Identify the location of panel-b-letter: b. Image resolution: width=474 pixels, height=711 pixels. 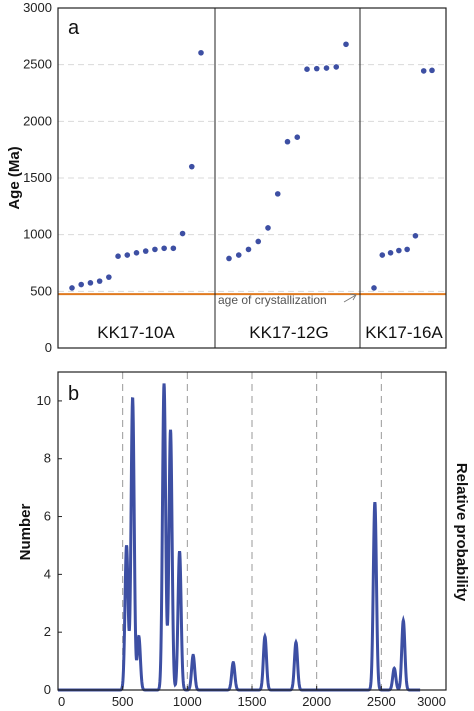
(73, 394).